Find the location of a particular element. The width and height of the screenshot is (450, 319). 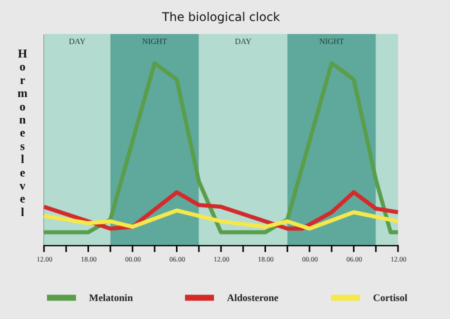

legend-label: Melatonin is located at coordinates (111, 298).